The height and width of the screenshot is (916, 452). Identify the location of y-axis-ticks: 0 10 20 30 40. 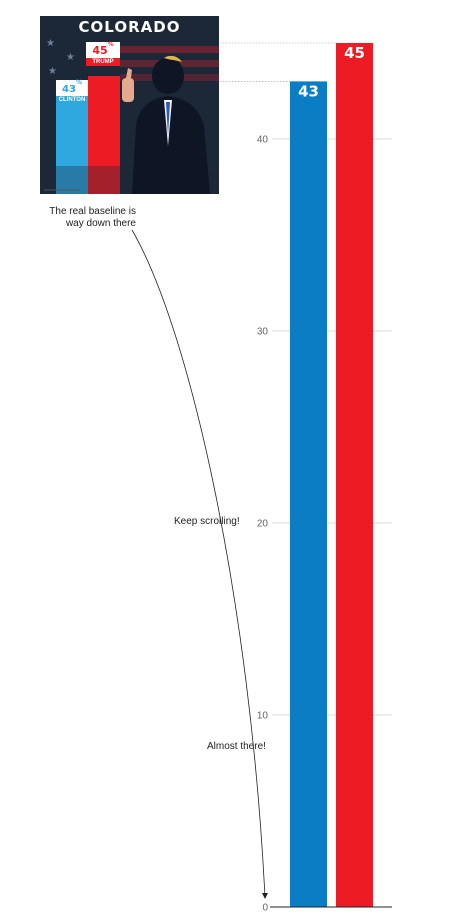
(263, 524).